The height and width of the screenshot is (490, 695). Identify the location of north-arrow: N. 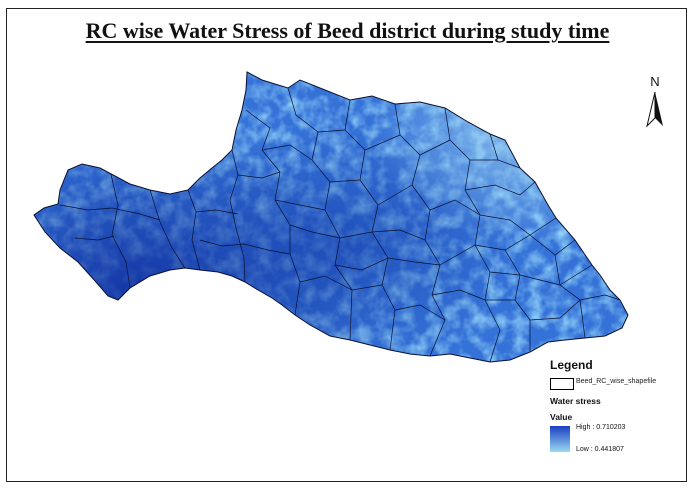
(655, 104).